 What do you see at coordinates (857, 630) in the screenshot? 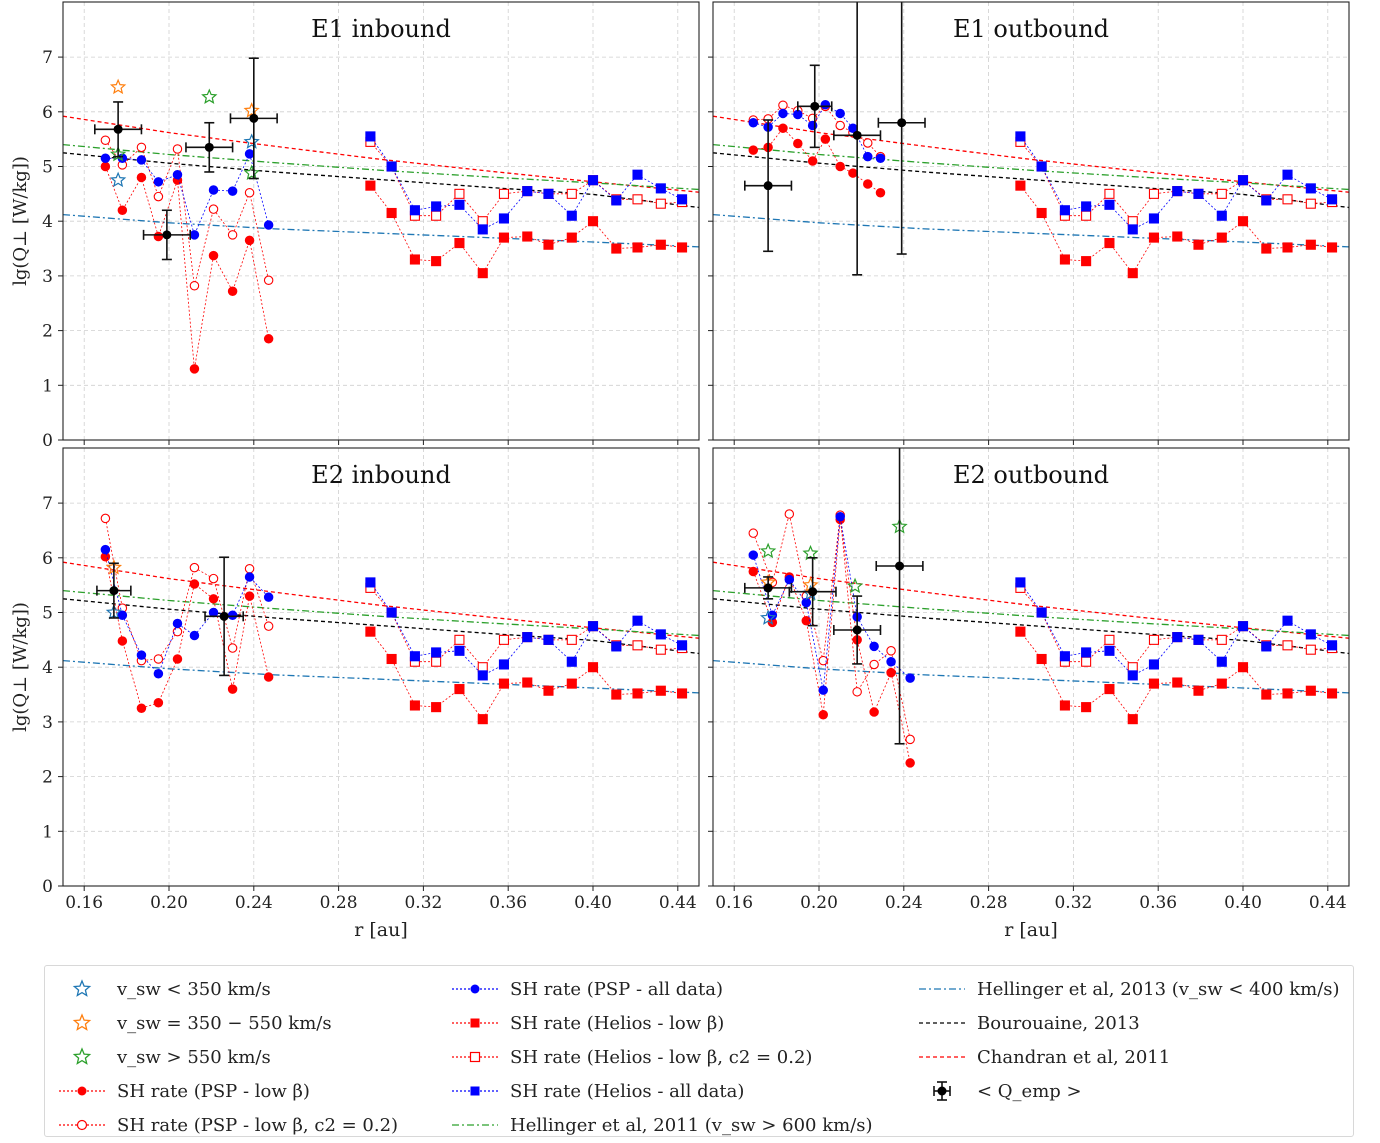
I see `qemp-point` at bounding box center [857, 630].